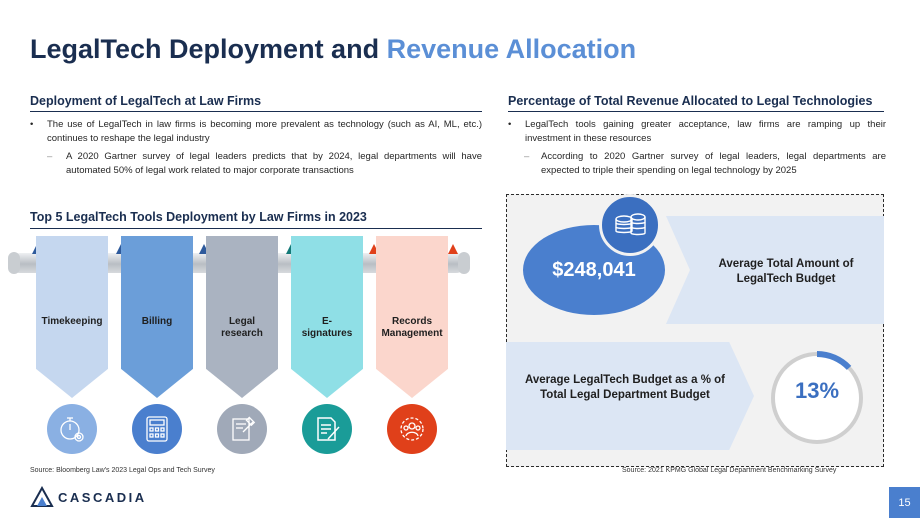 This screenshot has width=920, height=518. Describe the element at coordinates (594, 269) in the screenshot. I see `budget-value: $248,041` at that location.